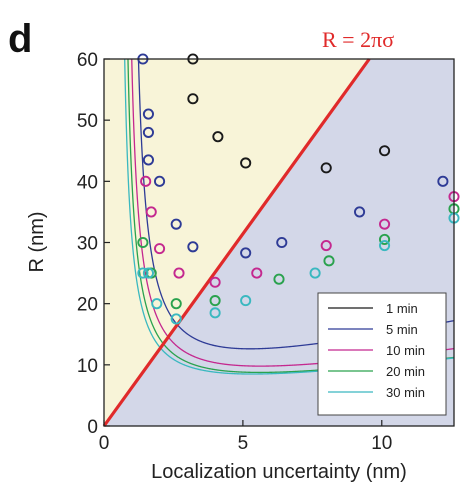  I want to click on y-axis-label: R (nm), so click(37, 241).